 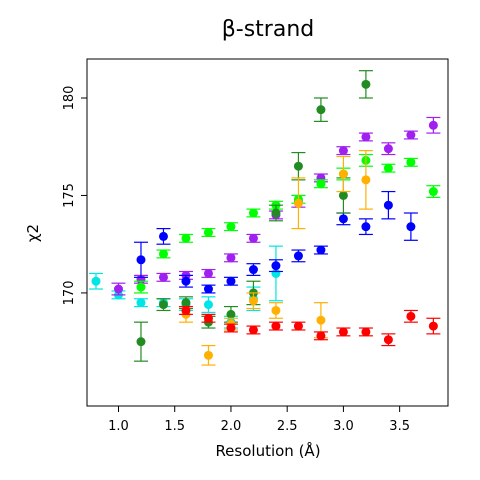 I want to click on series, so click(x=309, y=326).